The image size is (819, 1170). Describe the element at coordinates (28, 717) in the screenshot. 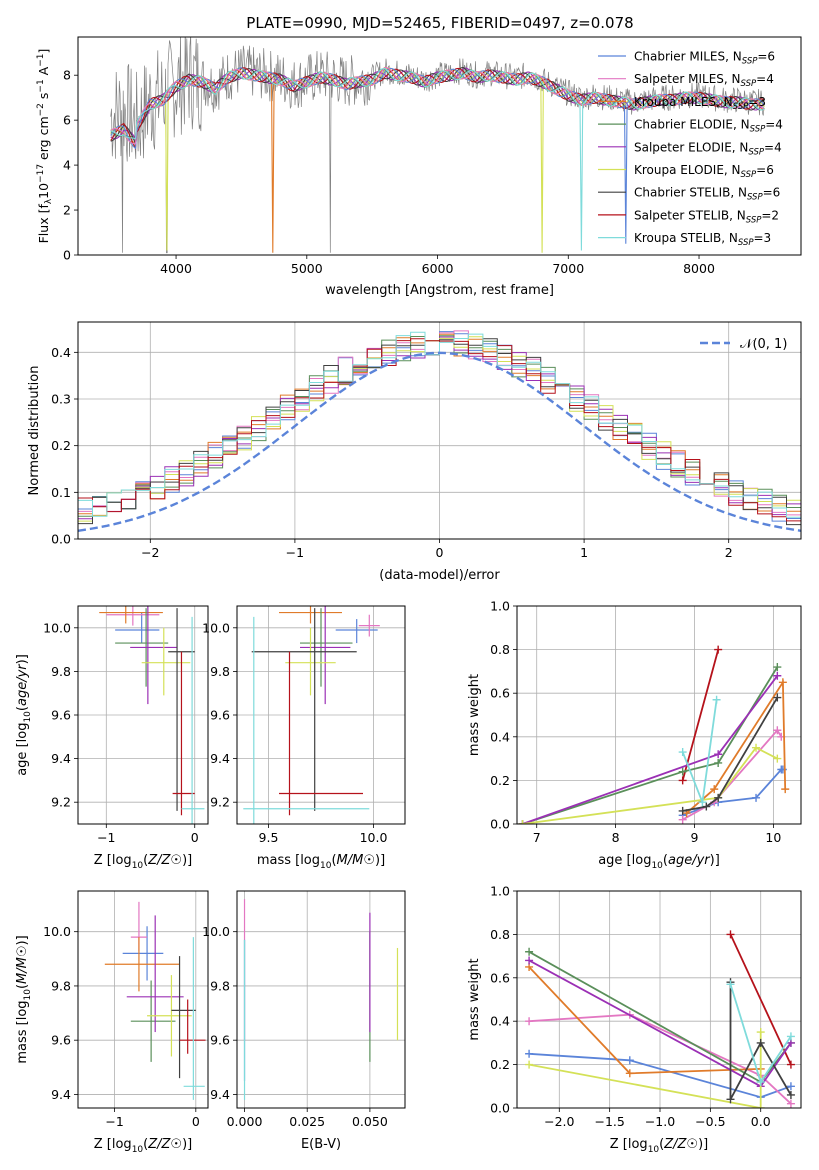

I see `label-subscript: 10` at that location.